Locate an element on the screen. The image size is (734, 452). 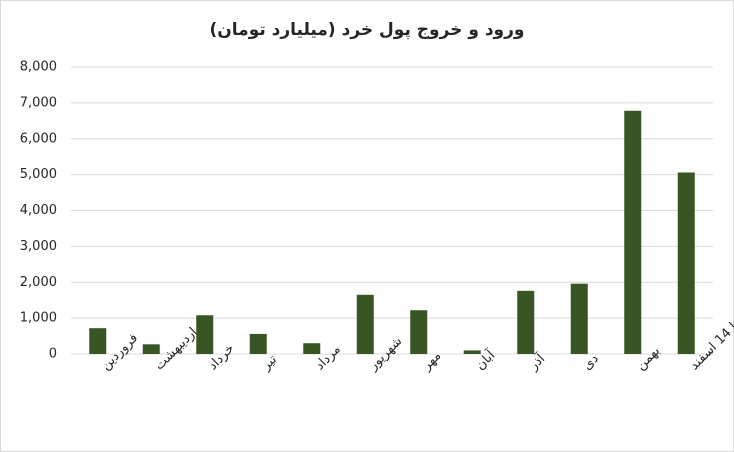
y-tick-label: 6,000 is located at coordinates (38, 138).